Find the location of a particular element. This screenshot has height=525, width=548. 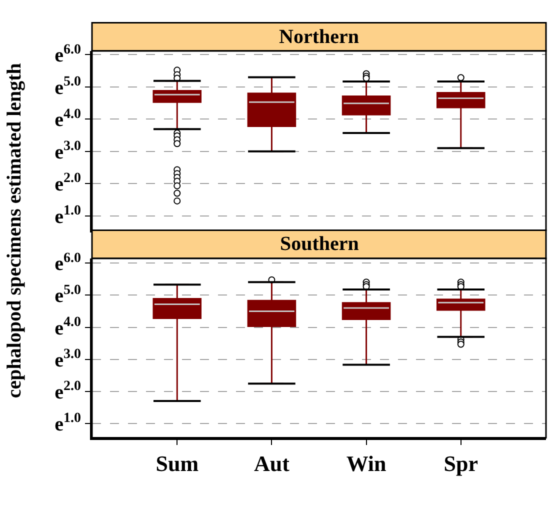

y-axis-title: cephalopod specimens estimated length is located at coordinates (15, 230).